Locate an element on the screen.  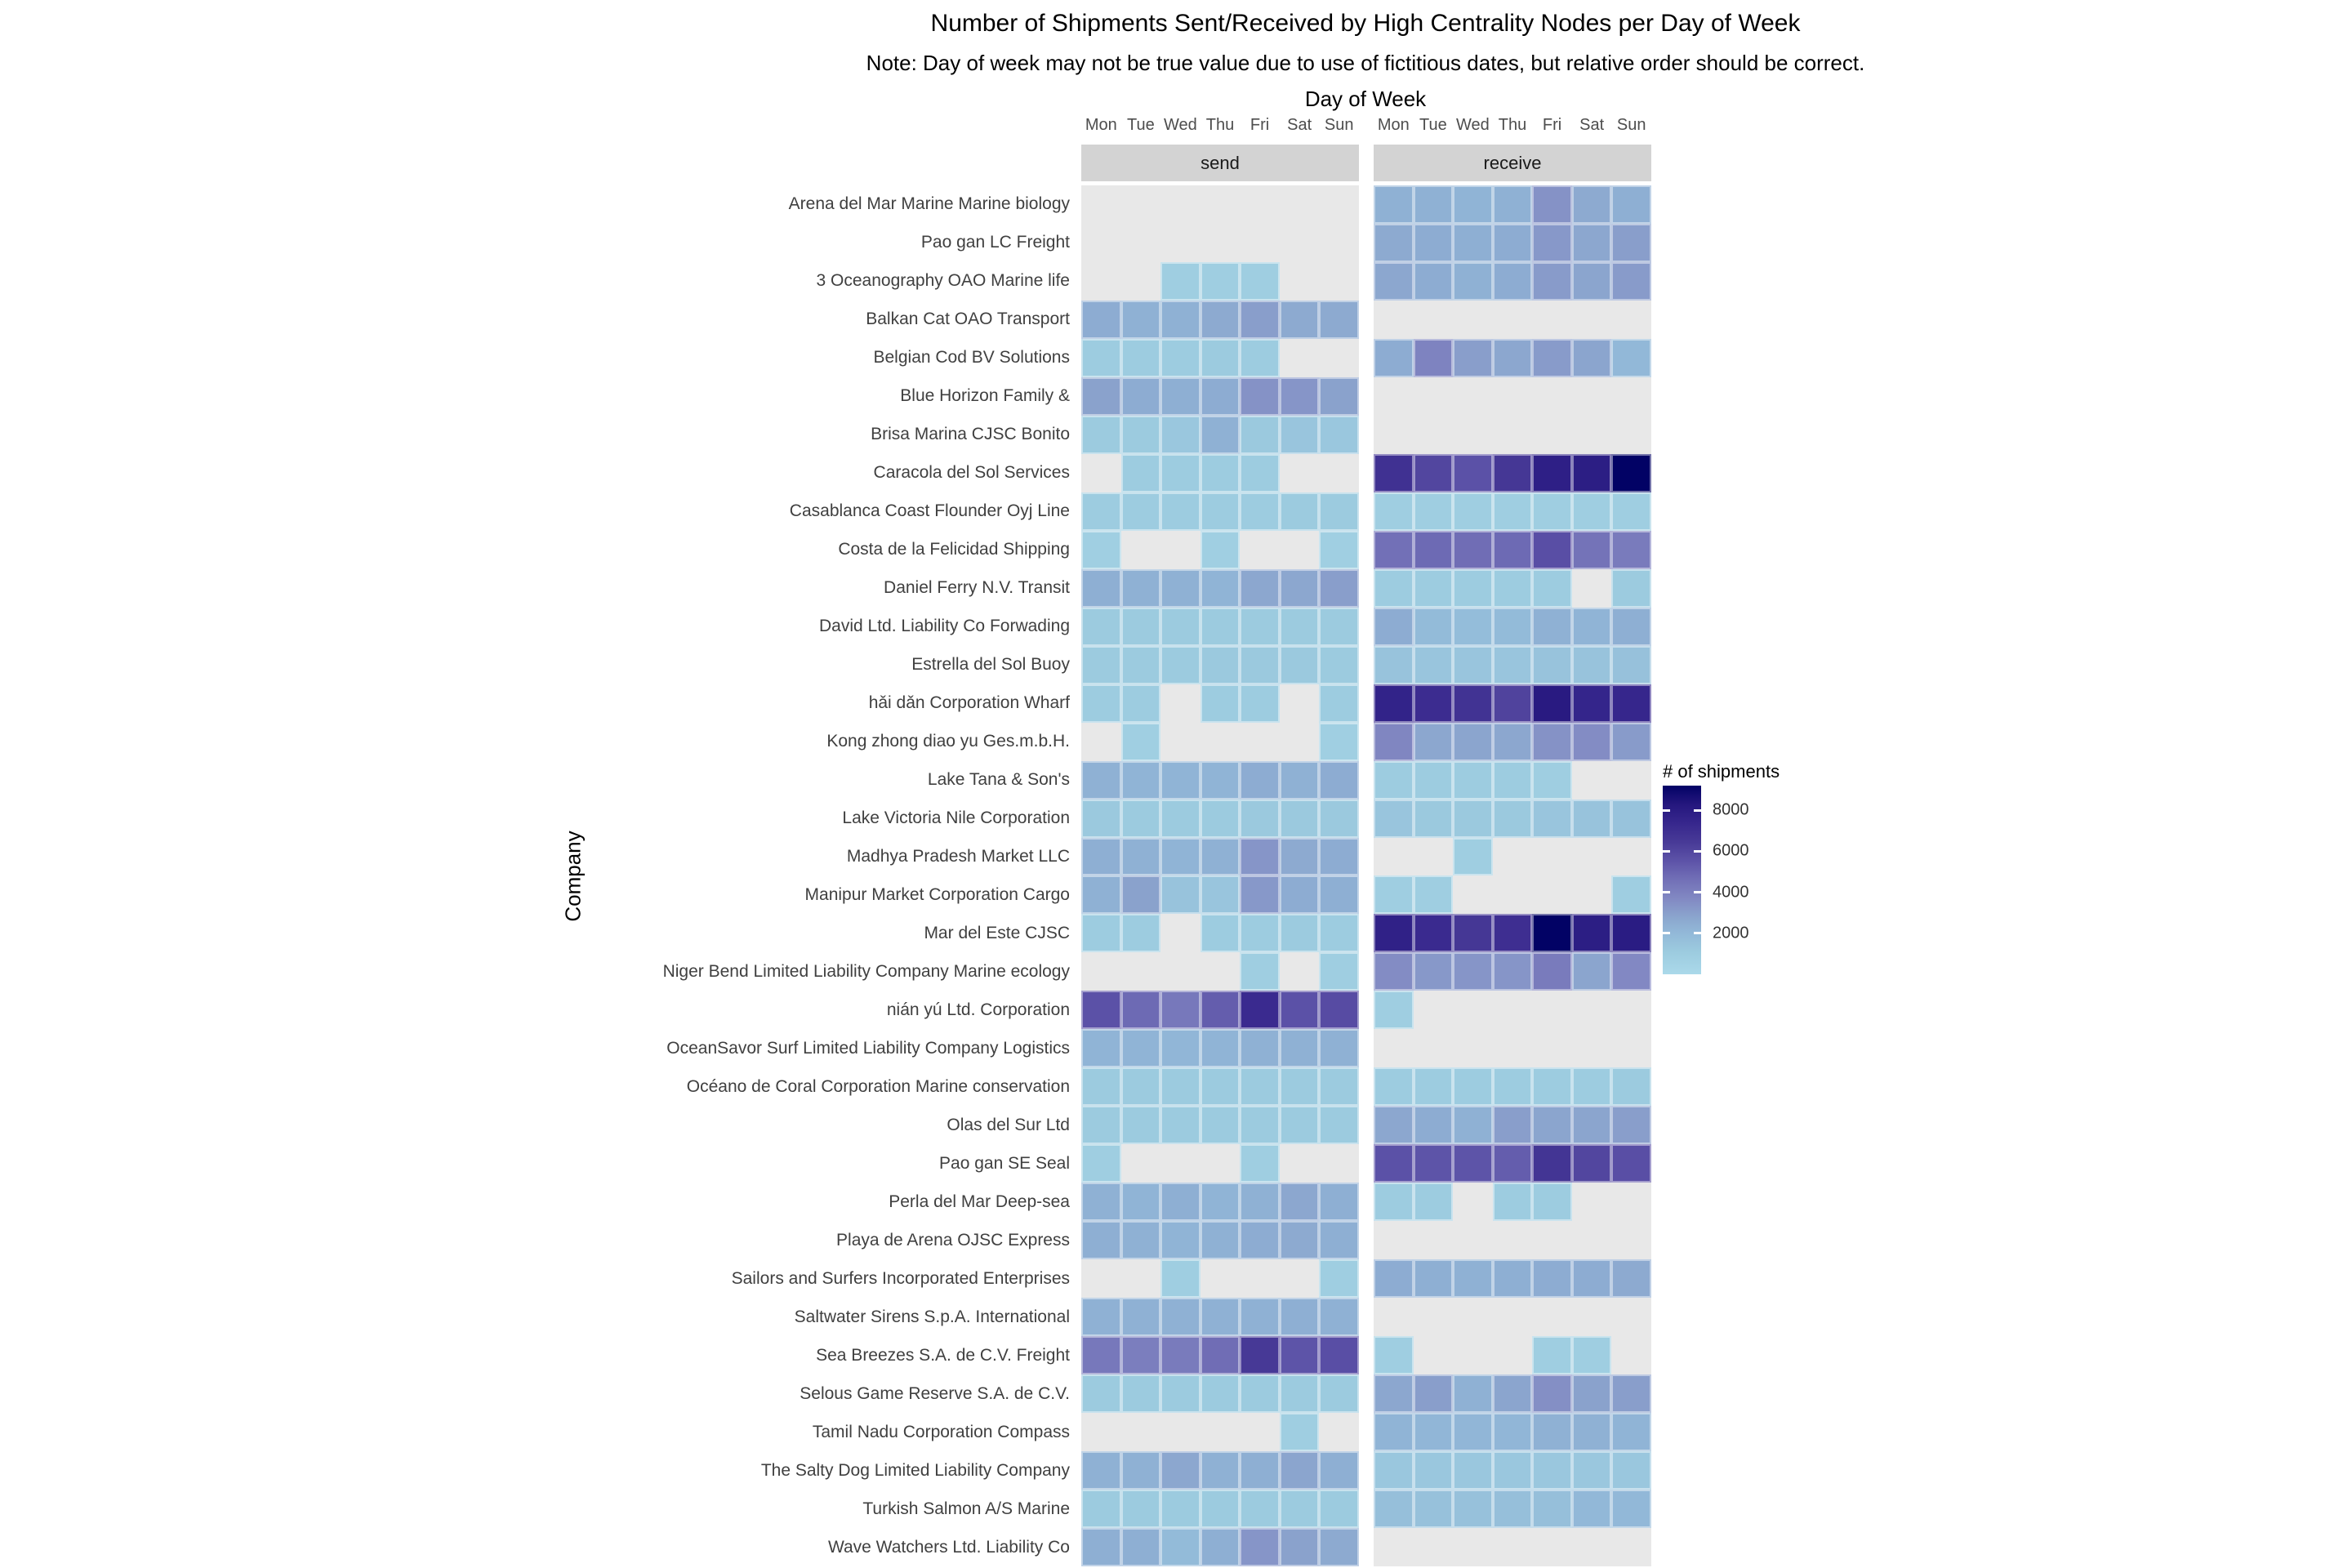
company-label: David Ltd. Liability Co Forwading is located at coordinates (945, 626).